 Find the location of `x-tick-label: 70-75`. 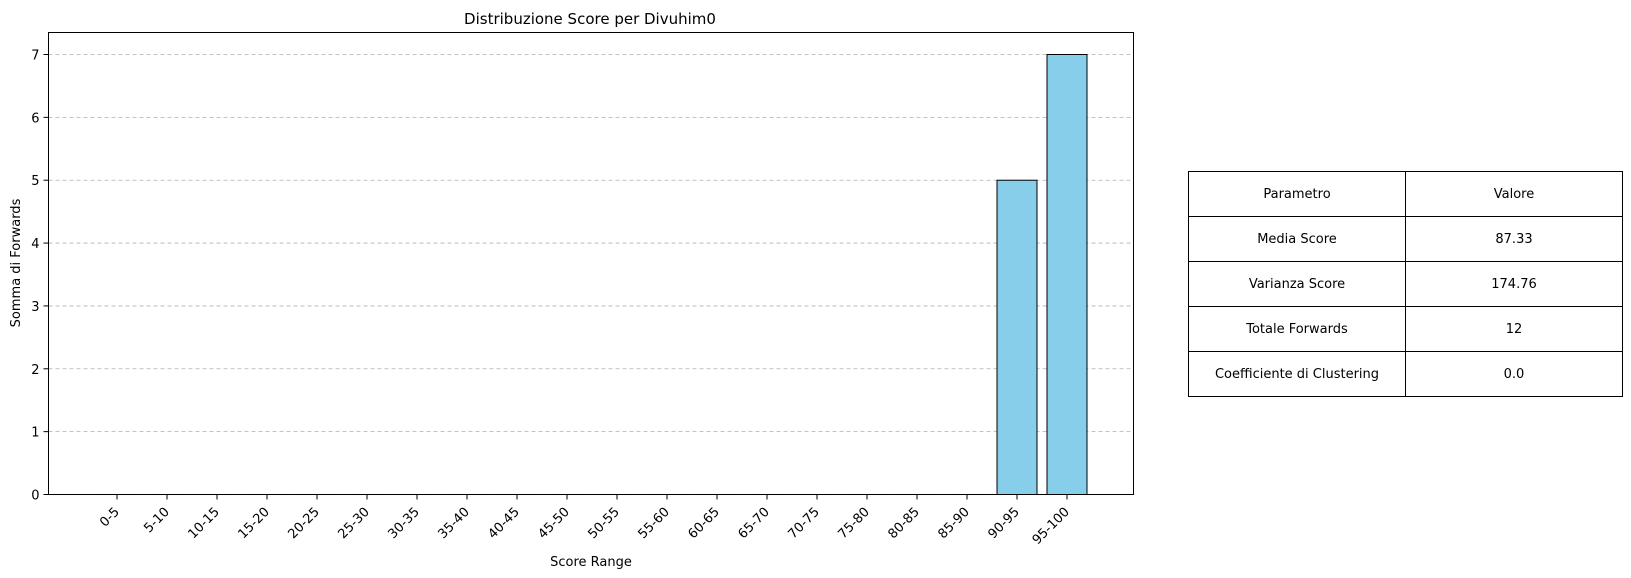

x-tick-label: 70-75 is located at coordinates (804, 523).